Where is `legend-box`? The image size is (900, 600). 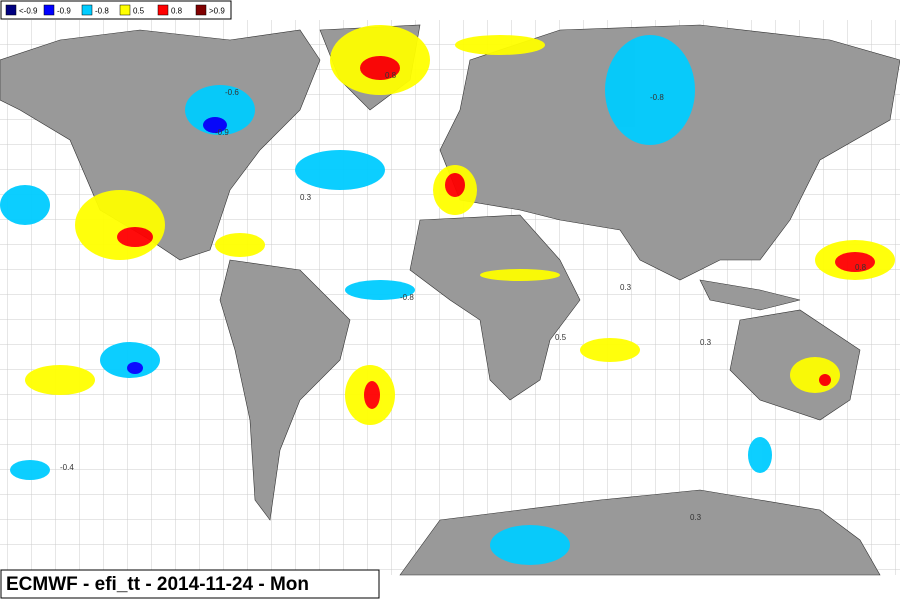
legend-box is located at coordinates (116, 10).